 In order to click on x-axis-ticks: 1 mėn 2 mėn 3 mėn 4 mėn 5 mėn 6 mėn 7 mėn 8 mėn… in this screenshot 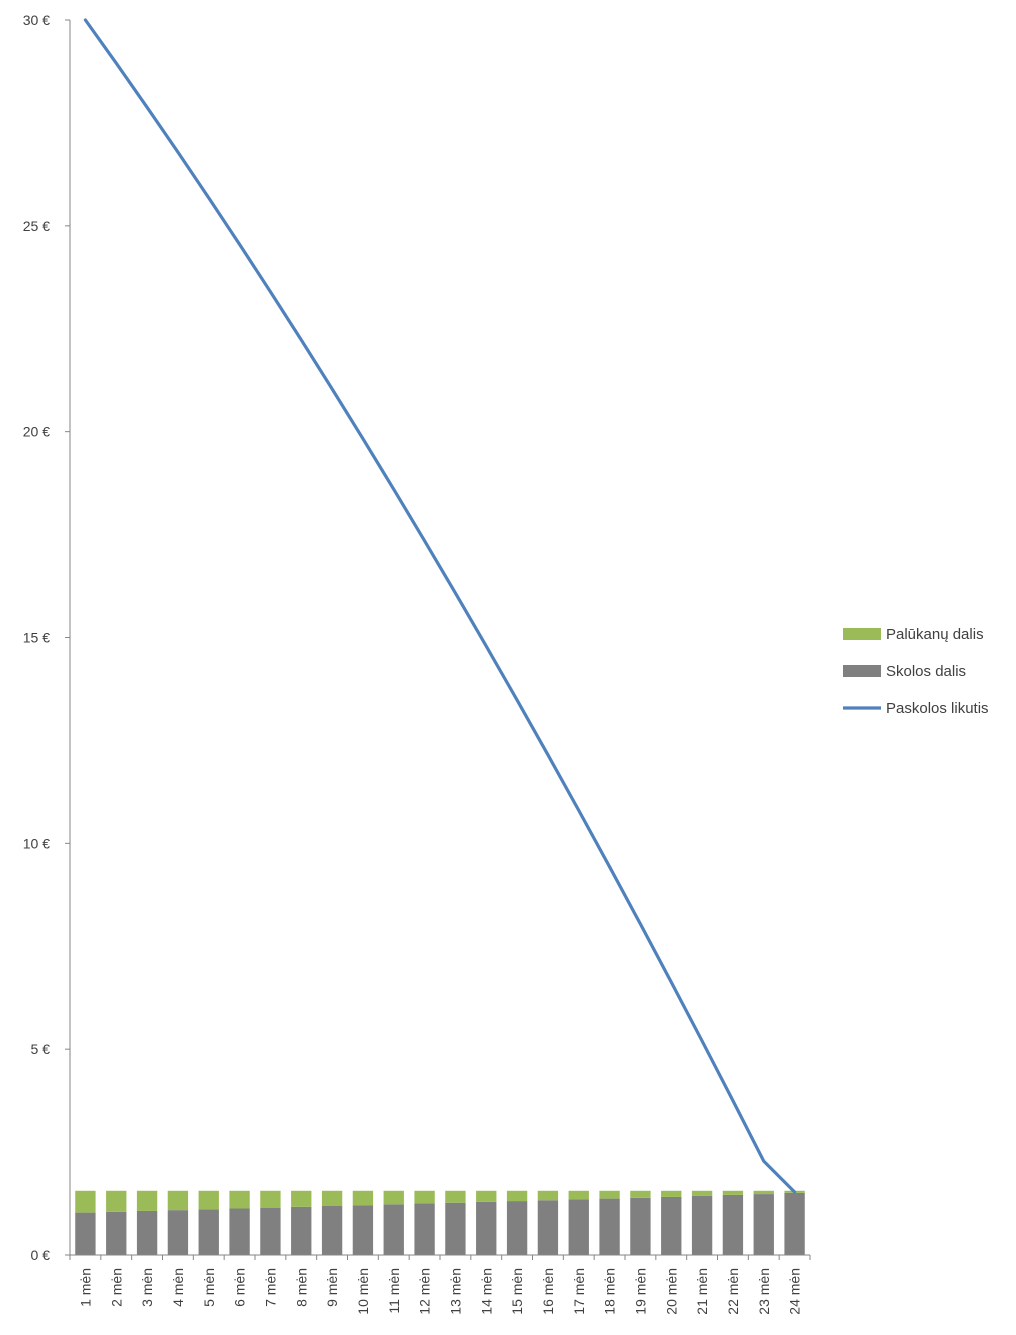, I will do `click(440, 1285)`.